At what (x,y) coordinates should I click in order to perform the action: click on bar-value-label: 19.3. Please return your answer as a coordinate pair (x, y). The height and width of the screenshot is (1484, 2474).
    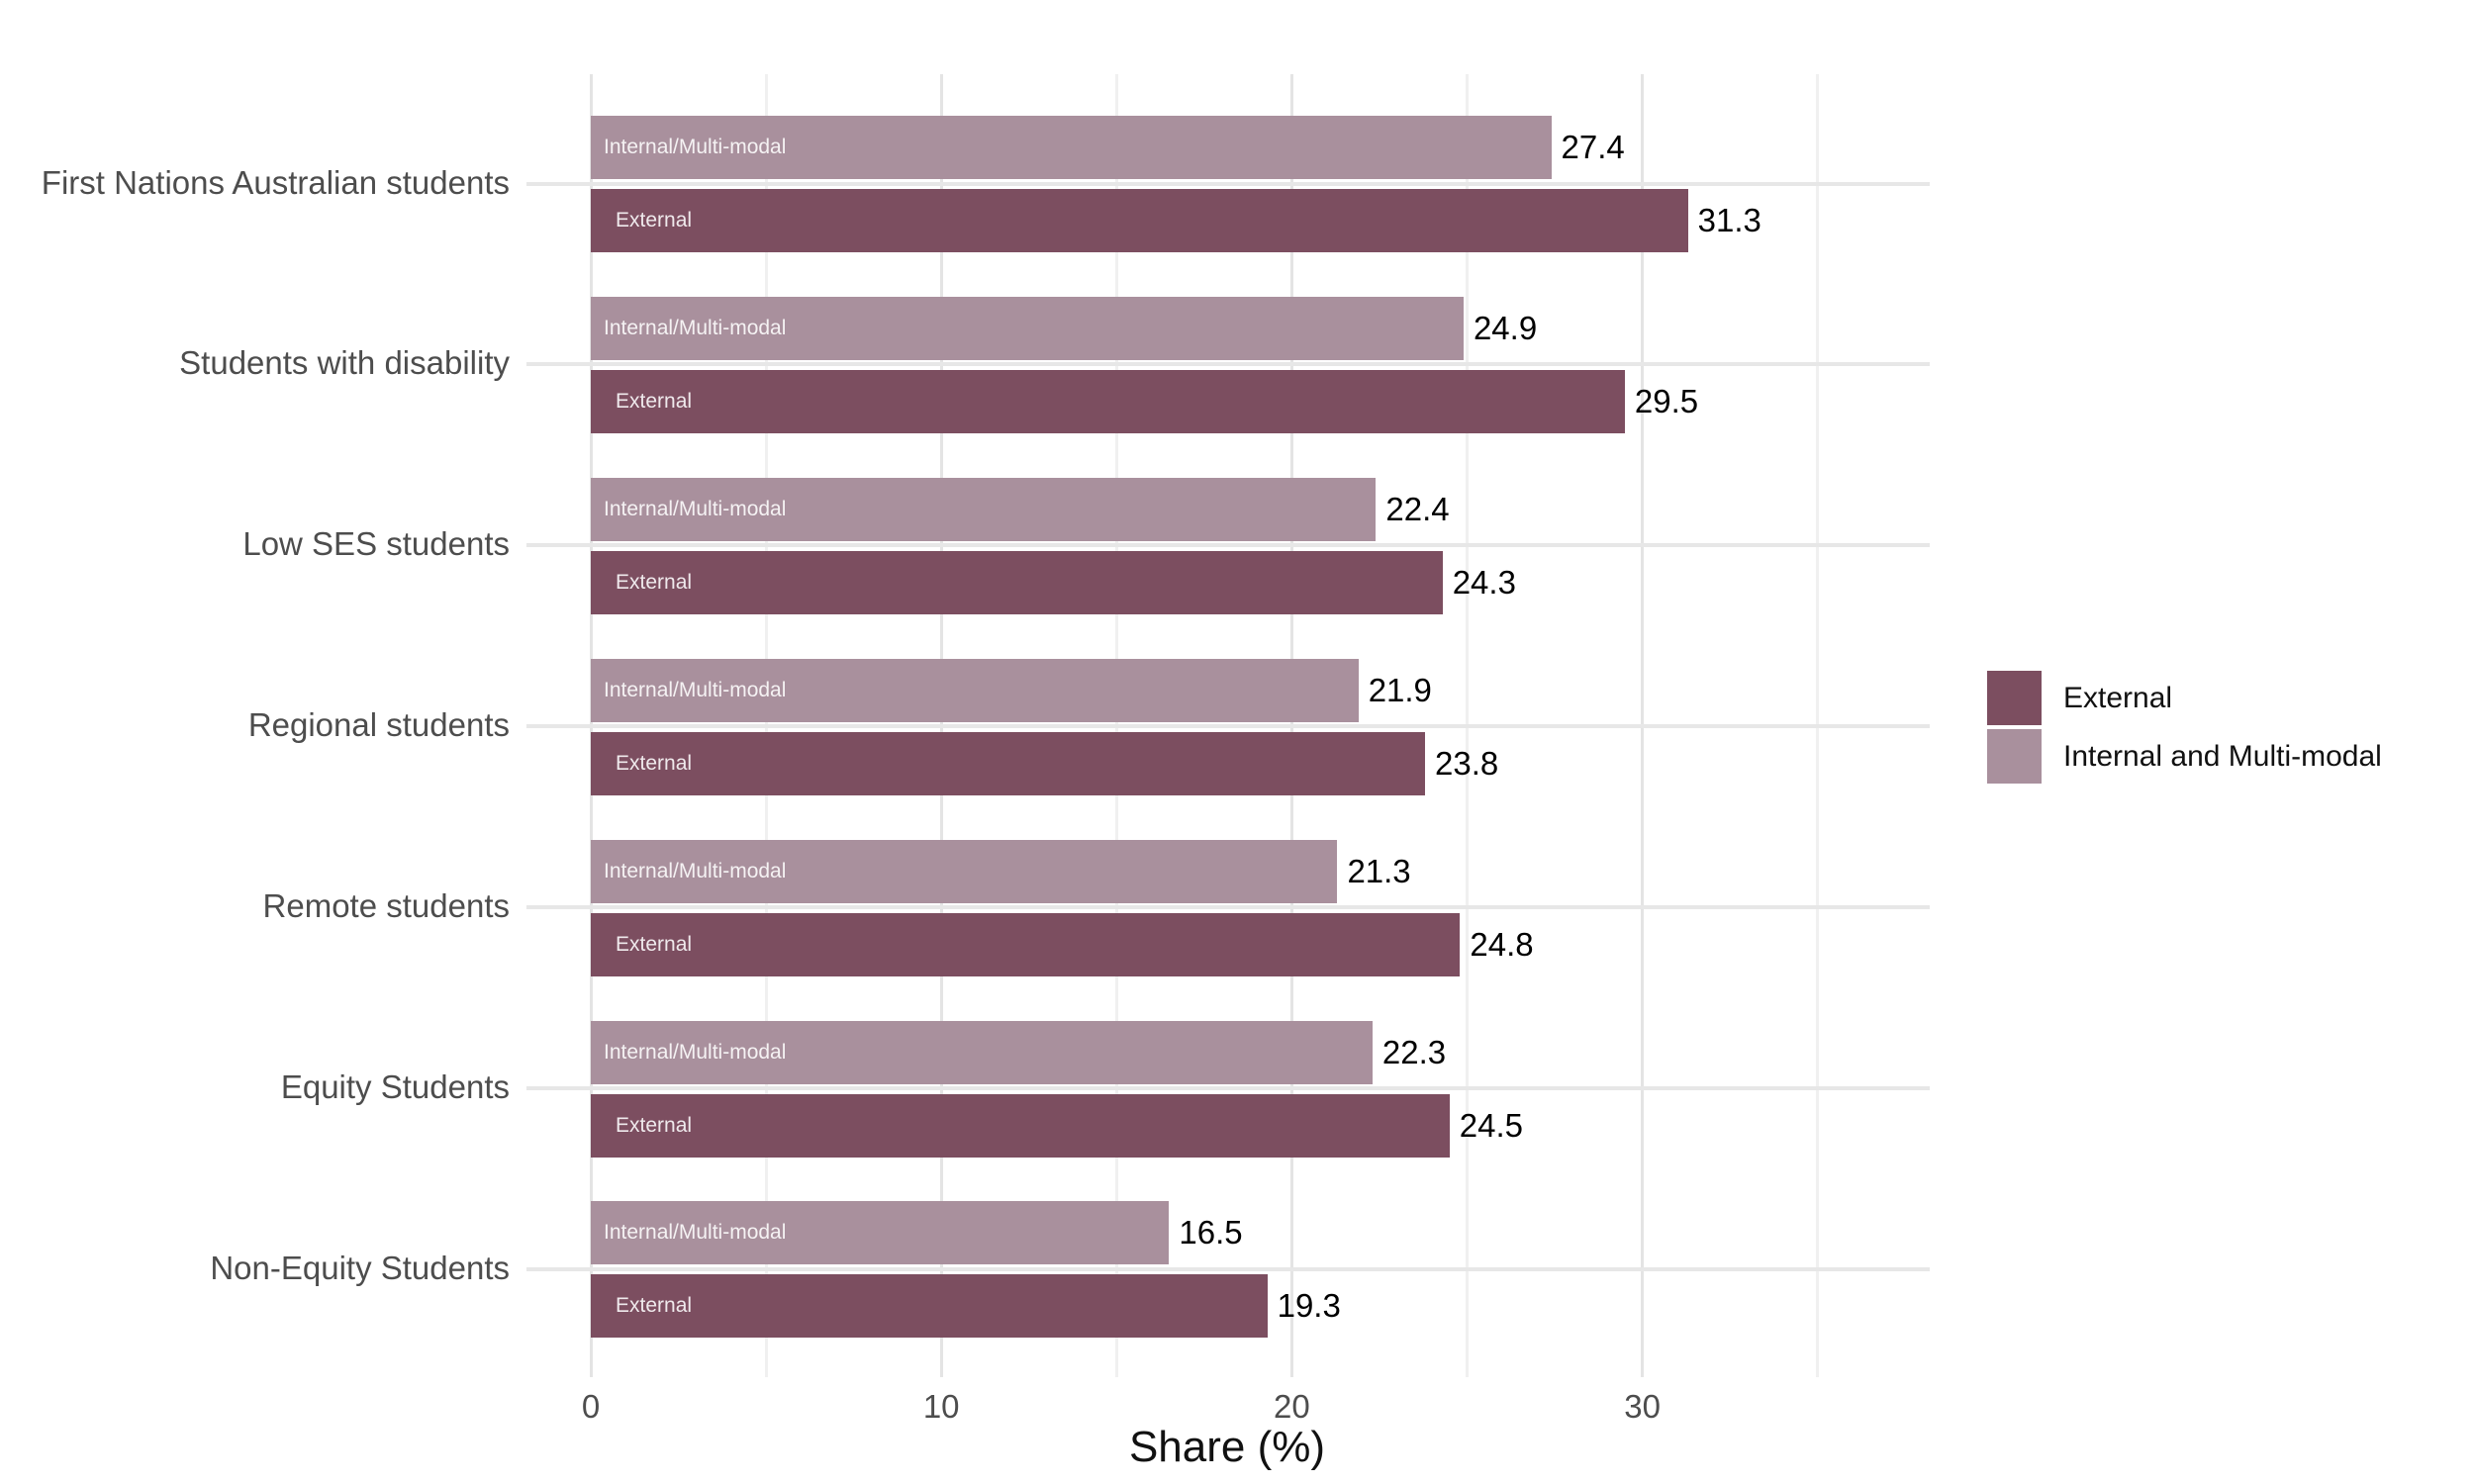
    Looking at the image, I should click on (1309, 1306).